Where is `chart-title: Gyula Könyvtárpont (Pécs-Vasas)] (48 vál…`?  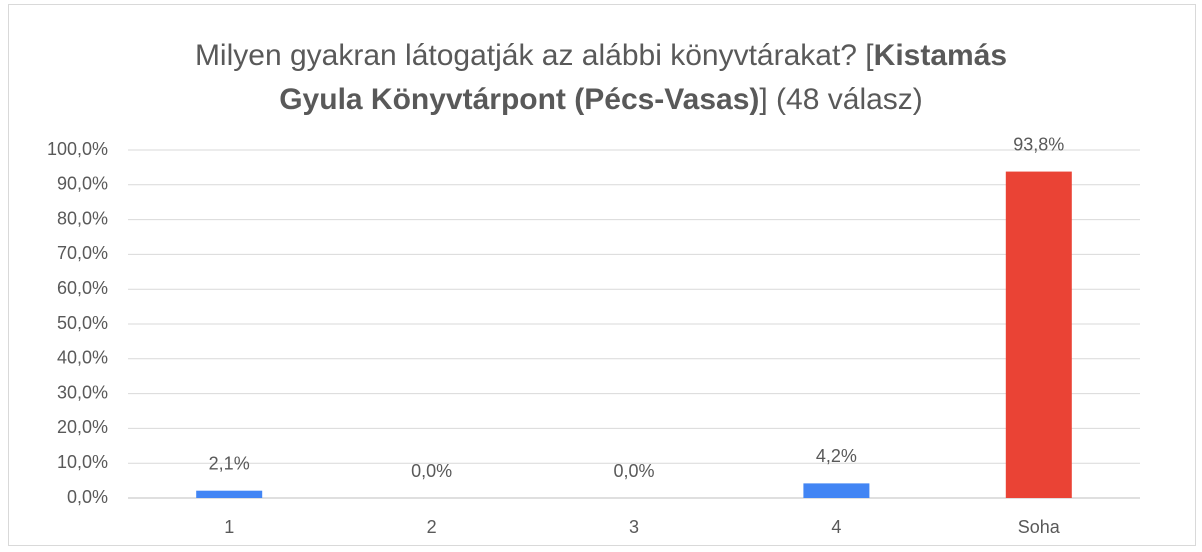 chart-title: Gyula Könyvtárpont (Pécs-Vasas)] (48 vál… is located at coordinates (601, 99).